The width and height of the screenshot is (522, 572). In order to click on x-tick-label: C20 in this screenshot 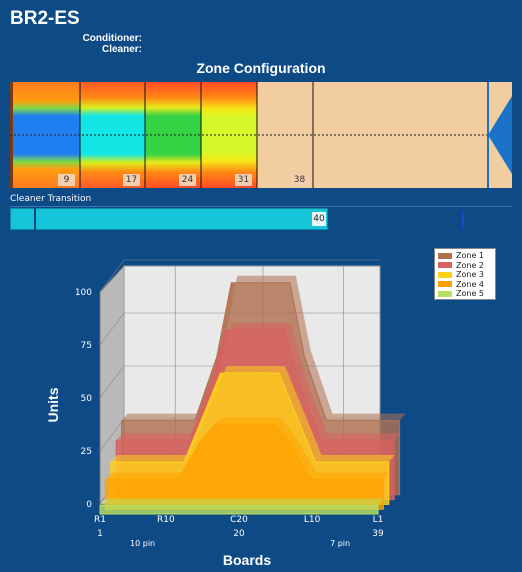, I will do `click(239, 520)`.